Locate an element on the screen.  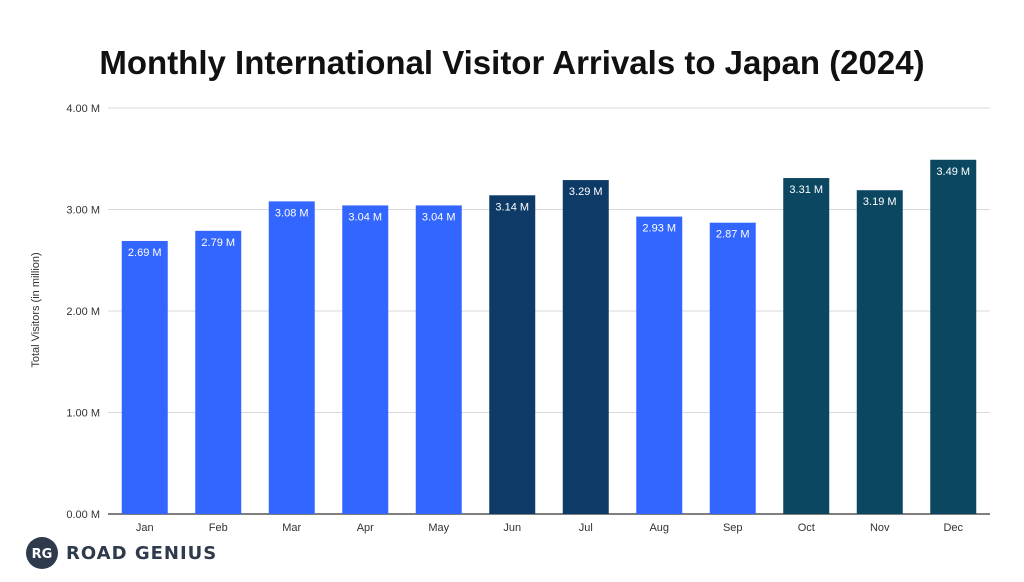
x-tick-label: Jun is located at coordinates (512, 528).